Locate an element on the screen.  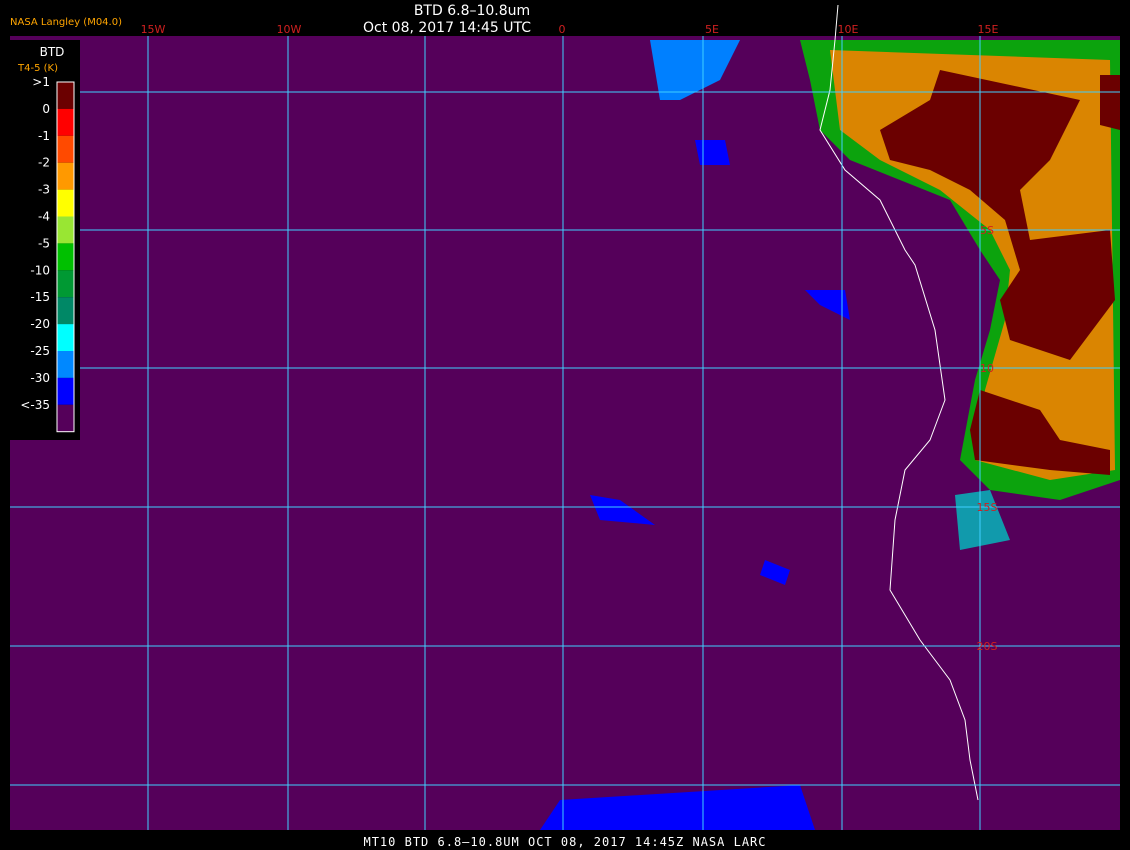
title: BTD 6.8–10.8um is located at coordinates (472, 11).